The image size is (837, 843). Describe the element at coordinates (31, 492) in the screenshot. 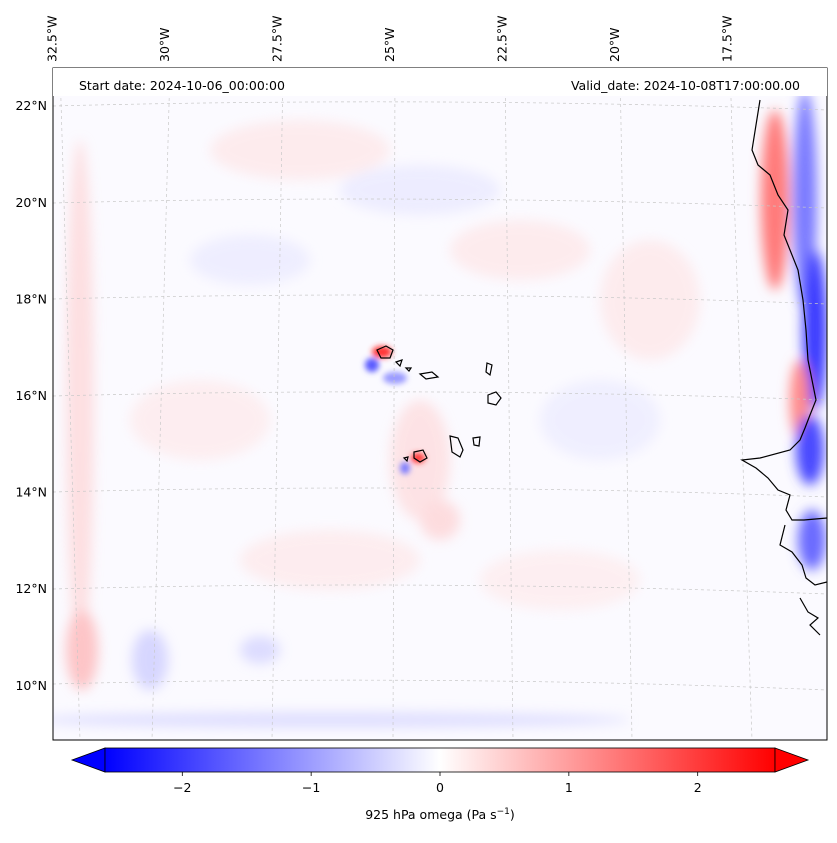

I see `latitude-tick-label: 14°N` at that location.